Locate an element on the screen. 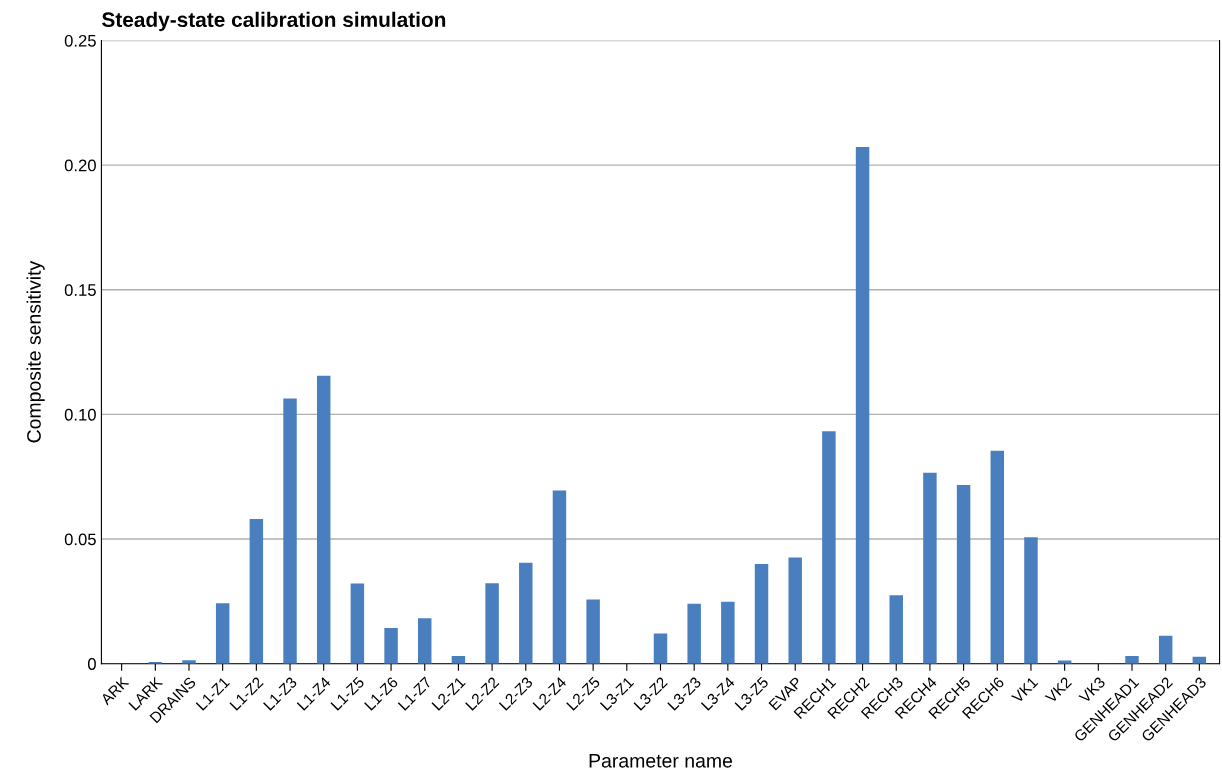  x-axis-title: Parameter name is located at coordinates (661, 761).